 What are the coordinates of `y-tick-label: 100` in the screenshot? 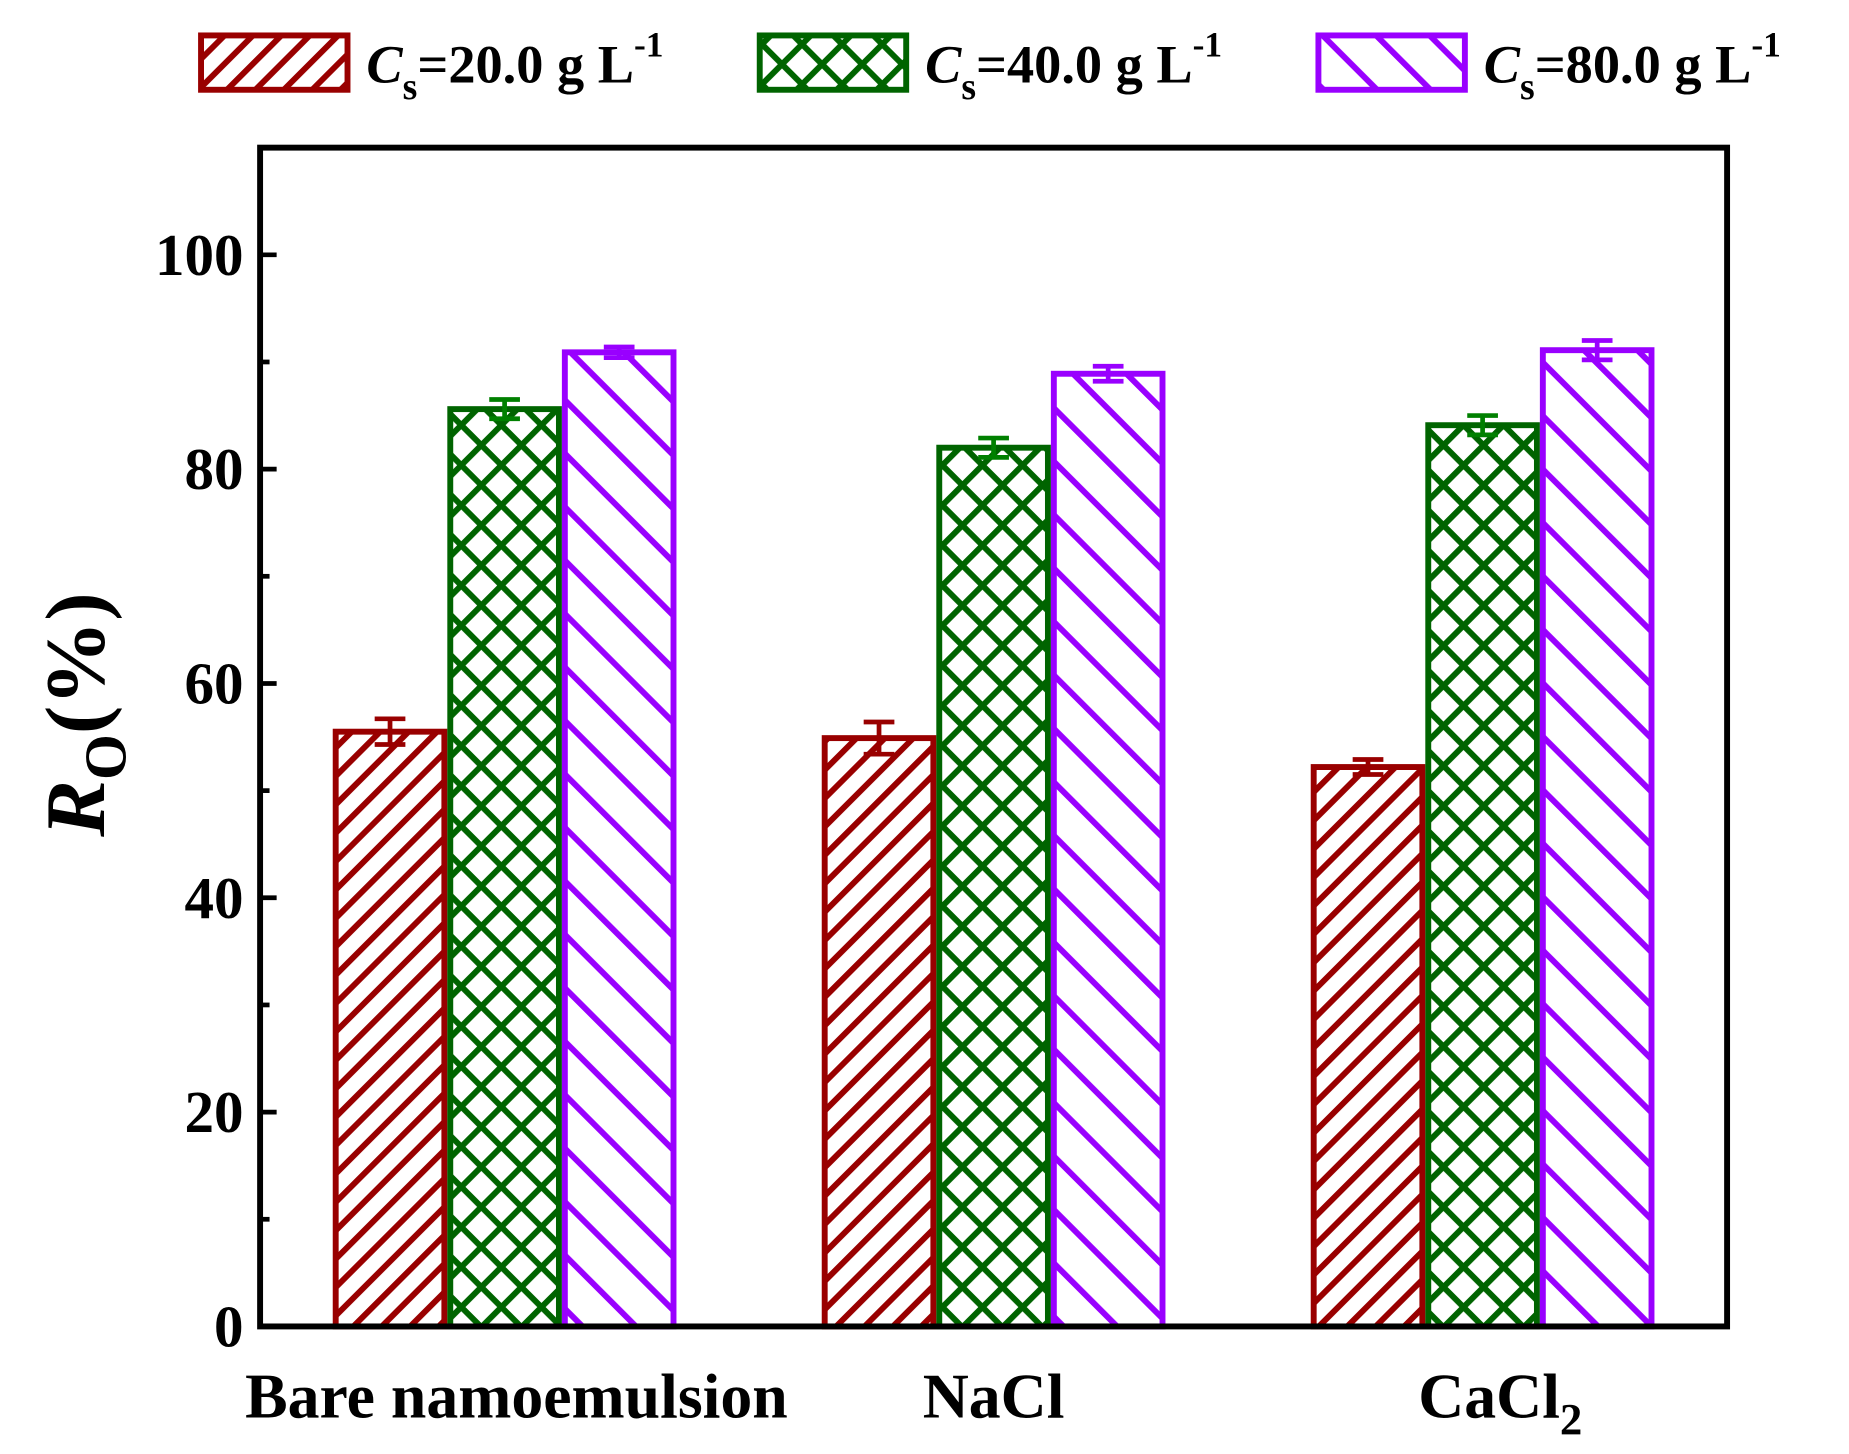 It's located at (199, 255).